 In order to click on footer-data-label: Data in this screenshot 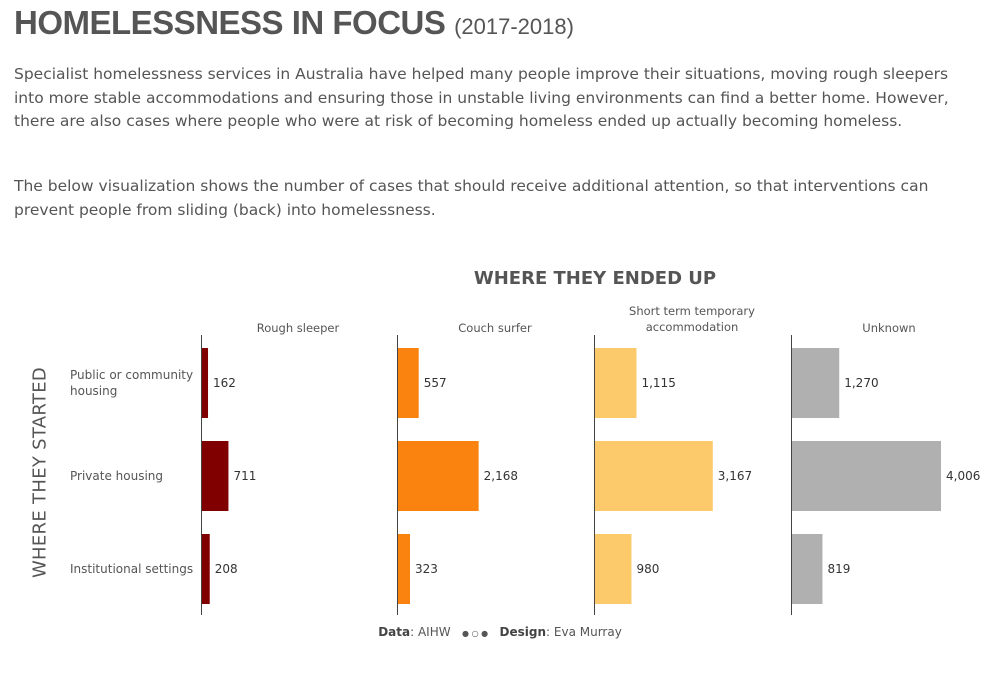, I will do `click(394, 632)`.